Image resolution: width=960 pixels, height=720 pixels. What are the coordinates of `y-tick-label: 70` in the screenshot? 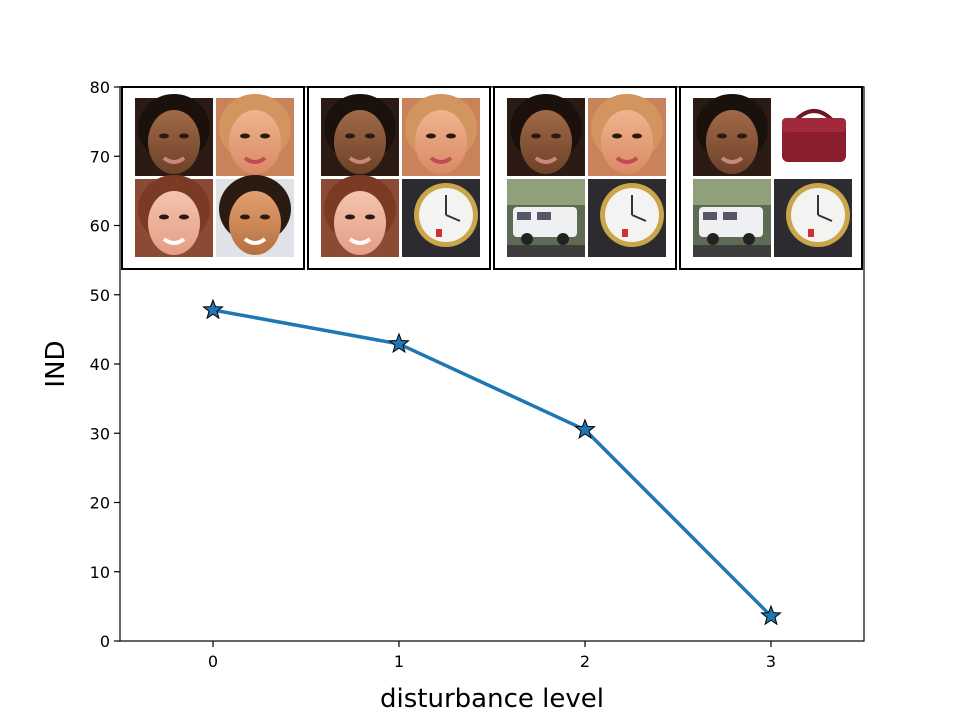 It's located at (100, 156).